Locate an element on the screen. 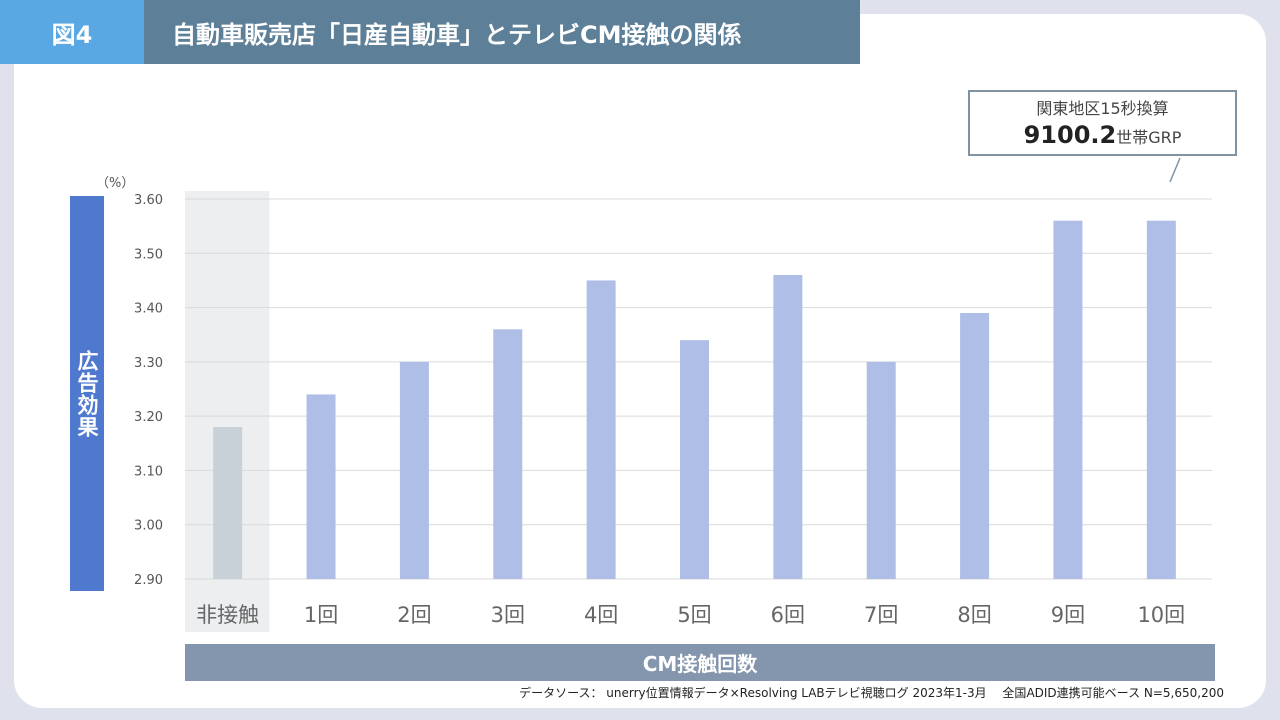 This screenshot has width=1280, height=720. x-tick-label: 5回 is located at coordinates (694, 615).